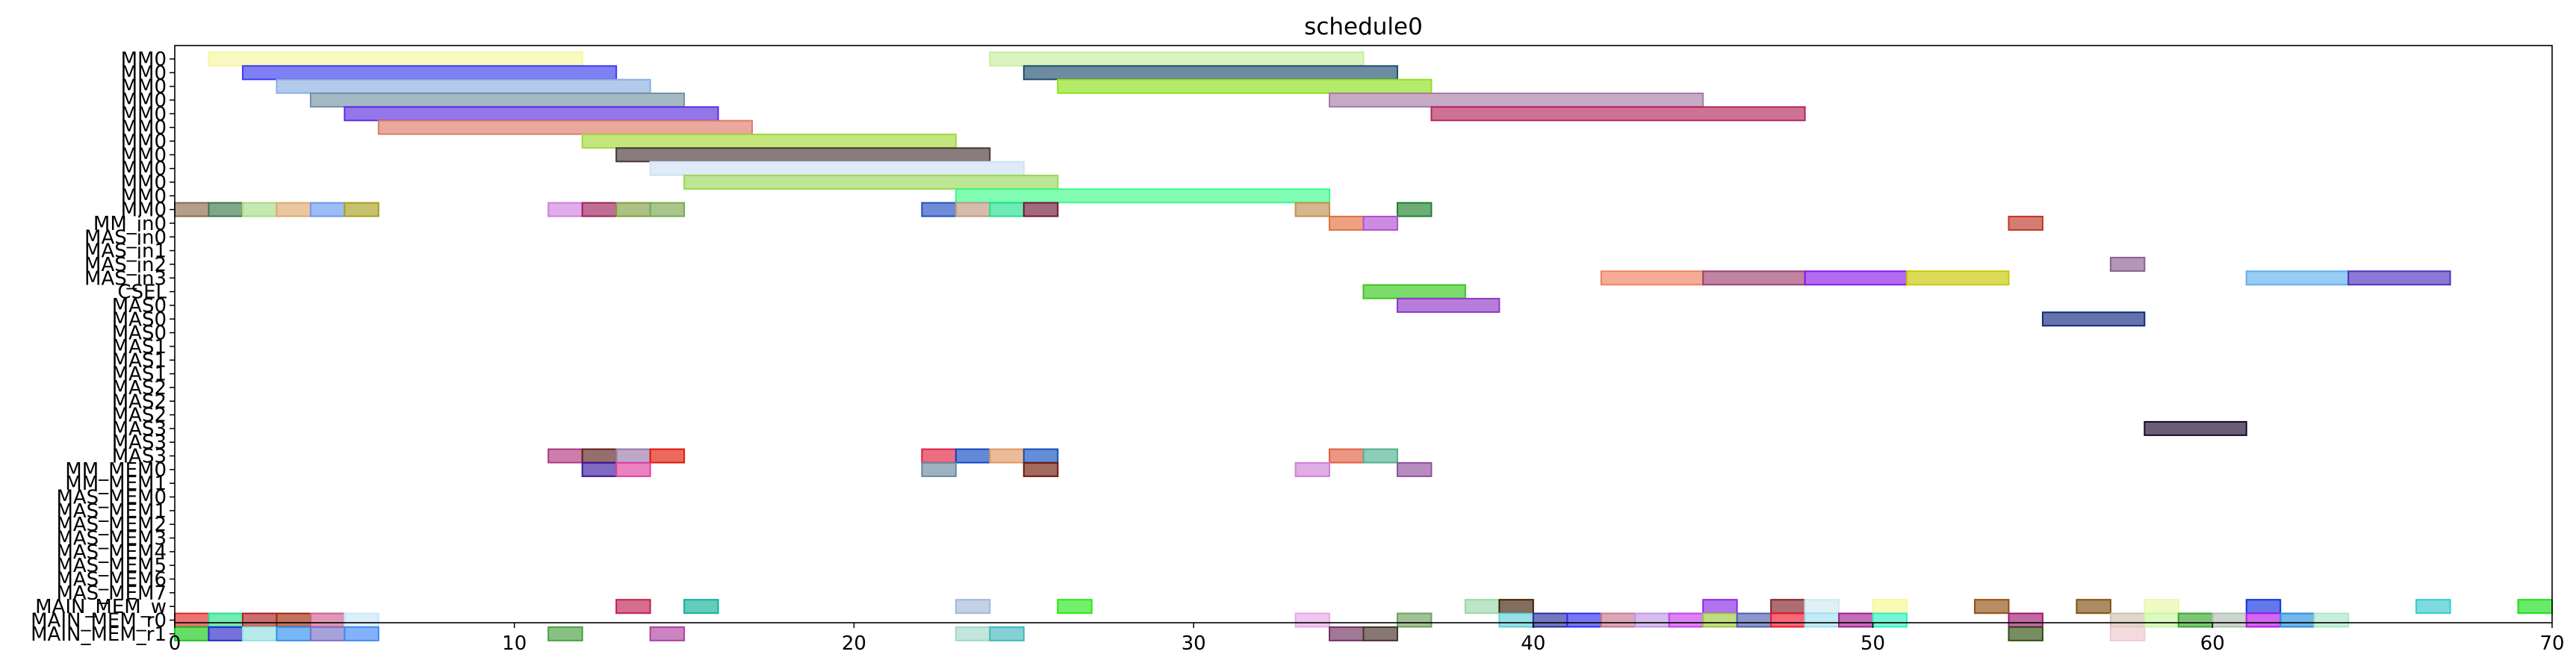 Image resolution: width=2576 pixels, height=672 pixels. I want to click on y-tick-label: MAS_MEM0, so click(112, 498).